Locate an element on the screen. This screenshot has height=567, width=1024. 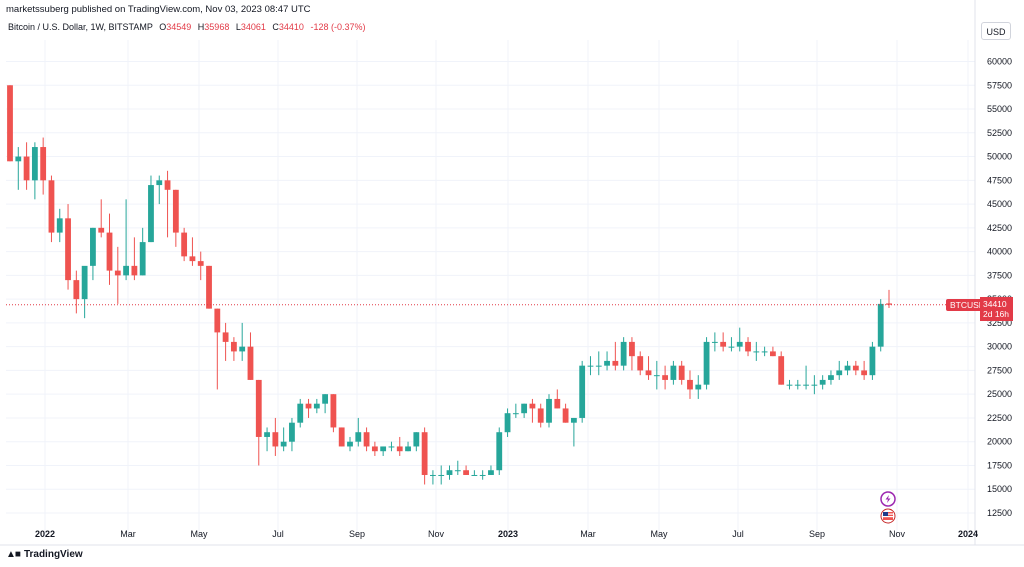
y-tick-label: 60000 is located at coordinates (999, 62).